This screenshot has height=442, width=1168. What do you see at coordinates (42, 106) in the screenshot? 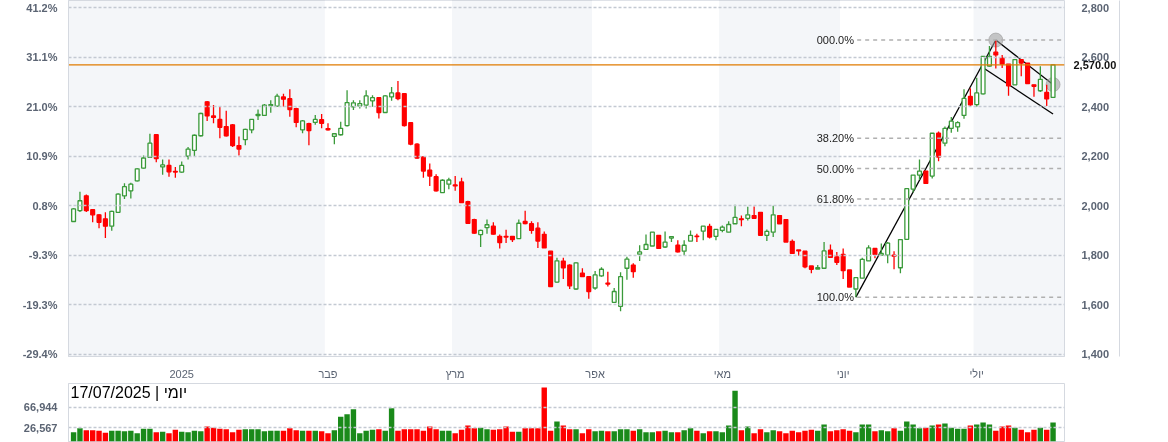
I see `y2-tick-label: 21.0%` at bounding box center [42, 106].